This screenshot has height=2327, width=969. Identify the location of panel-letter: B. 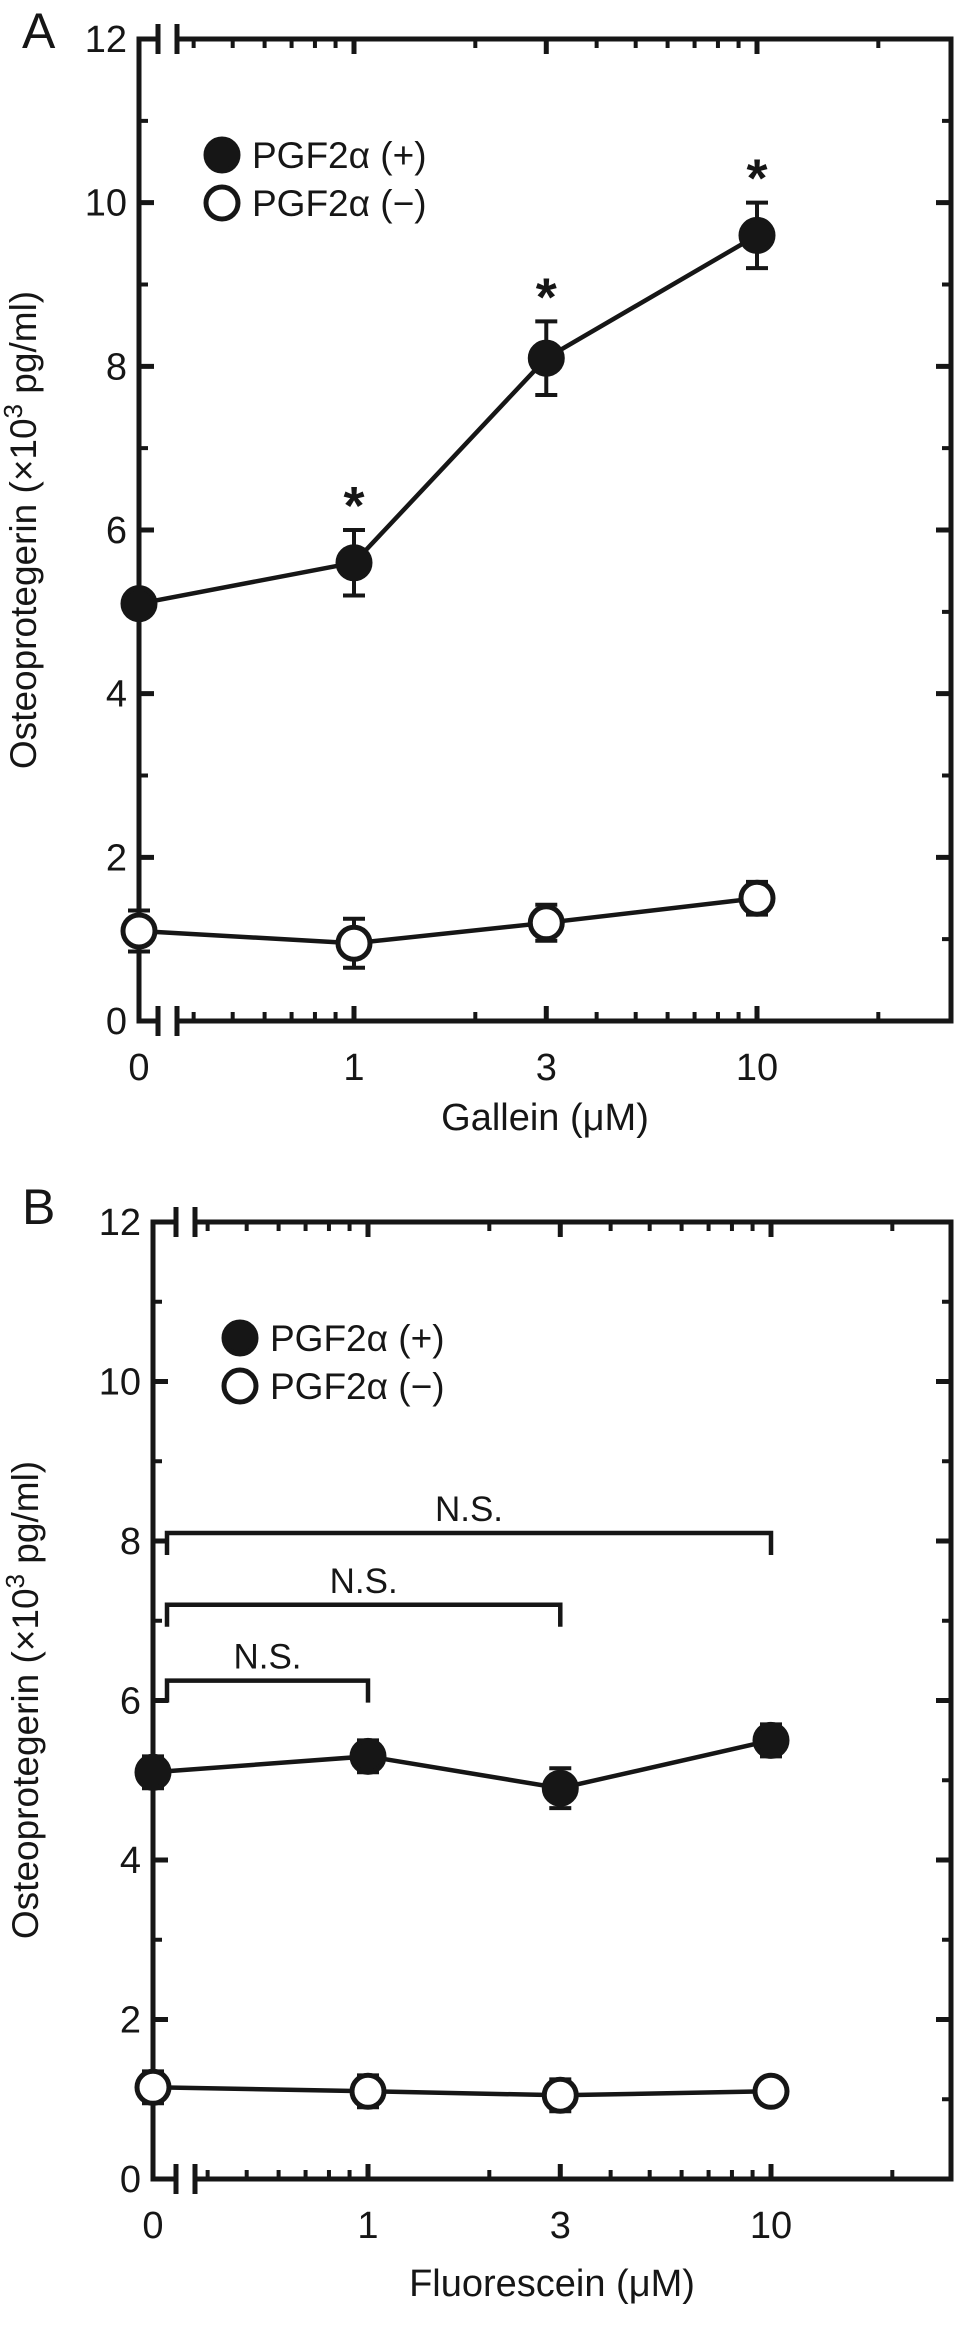
(38, 1207).